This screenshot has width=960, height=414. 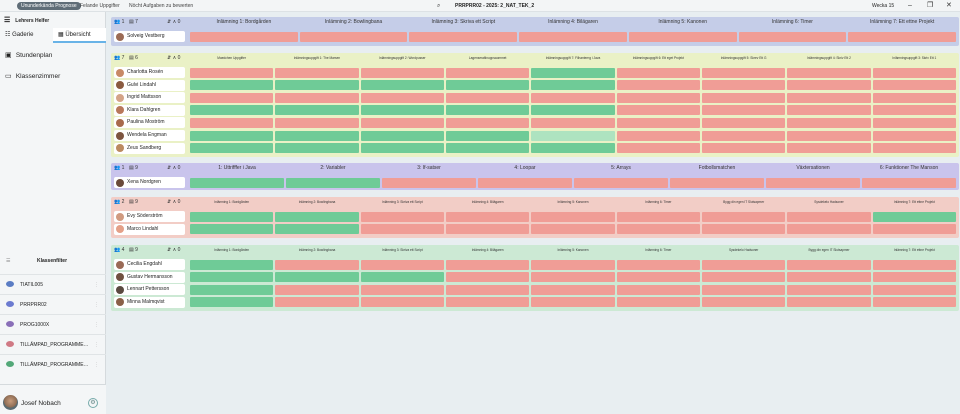 What do you see at coordinates (149, 123) in the screenshot?
I see `student-row: Paulina Moström` at bounding box center [149, 123].